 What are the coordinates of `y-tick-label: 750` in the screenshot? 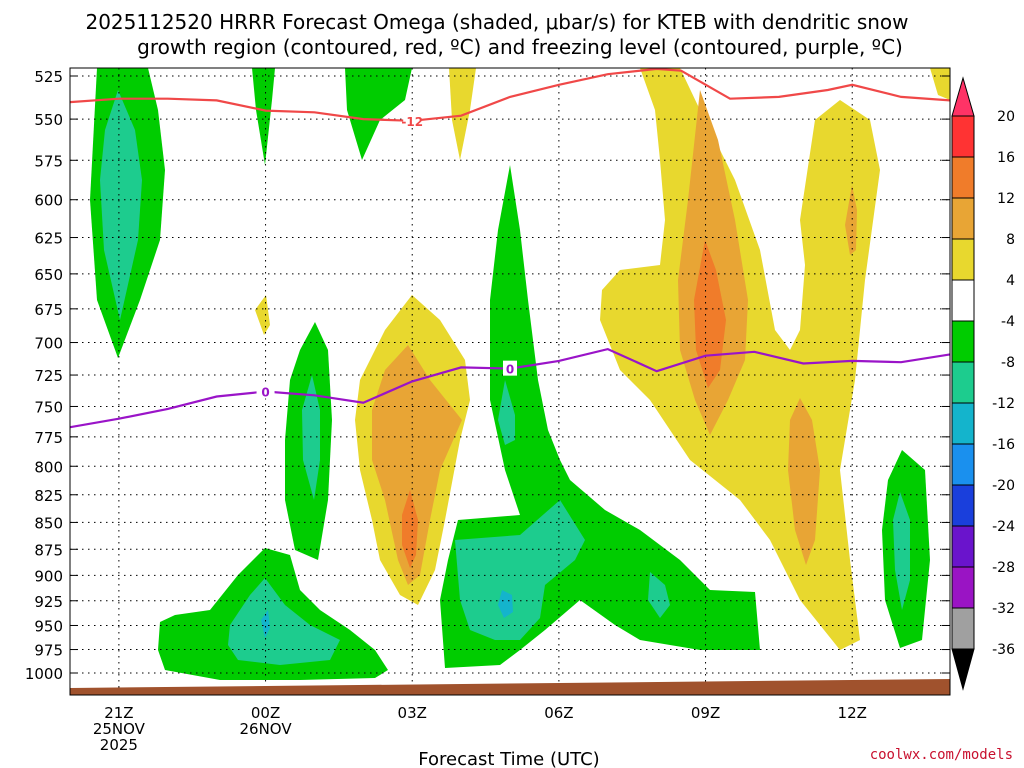 It's located at (48, 407).